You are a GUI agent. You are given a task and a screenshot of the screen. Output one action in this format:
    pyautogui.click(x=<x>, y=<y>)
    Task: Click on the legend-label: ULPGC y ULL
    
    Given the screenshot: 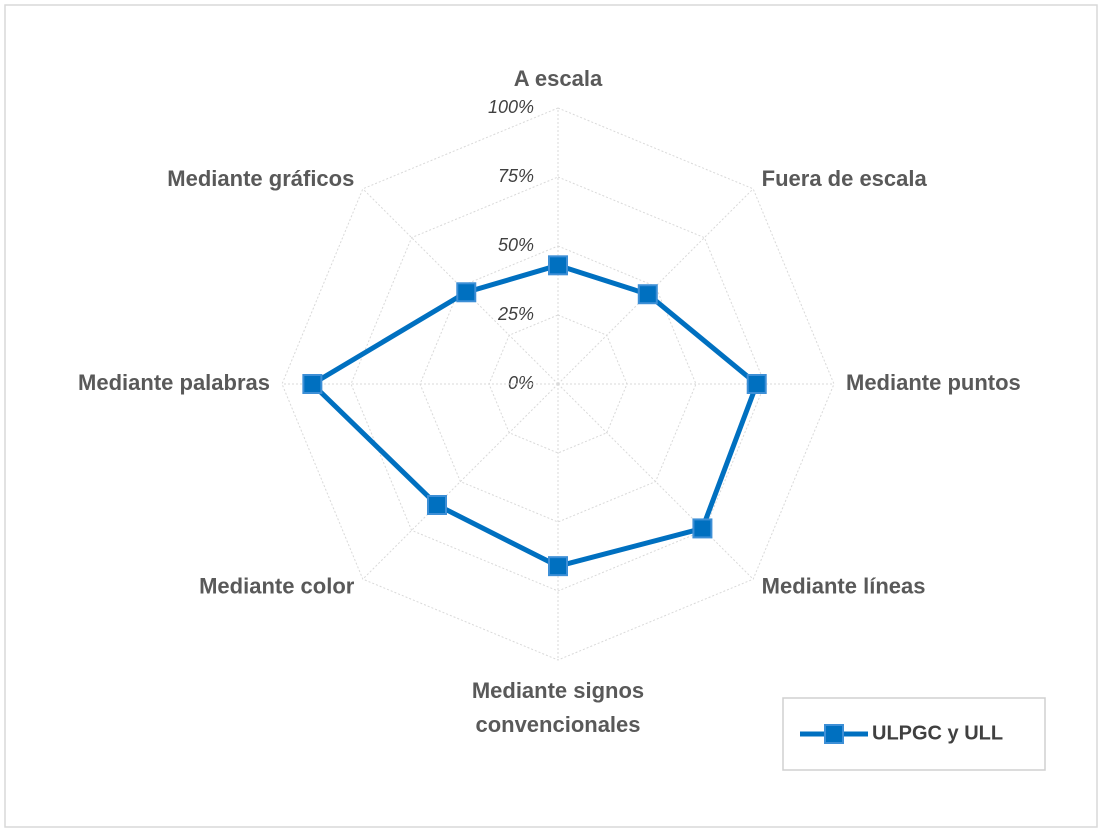 What is the action you would take?
    pyautogui.click(x=937, y=733)
    